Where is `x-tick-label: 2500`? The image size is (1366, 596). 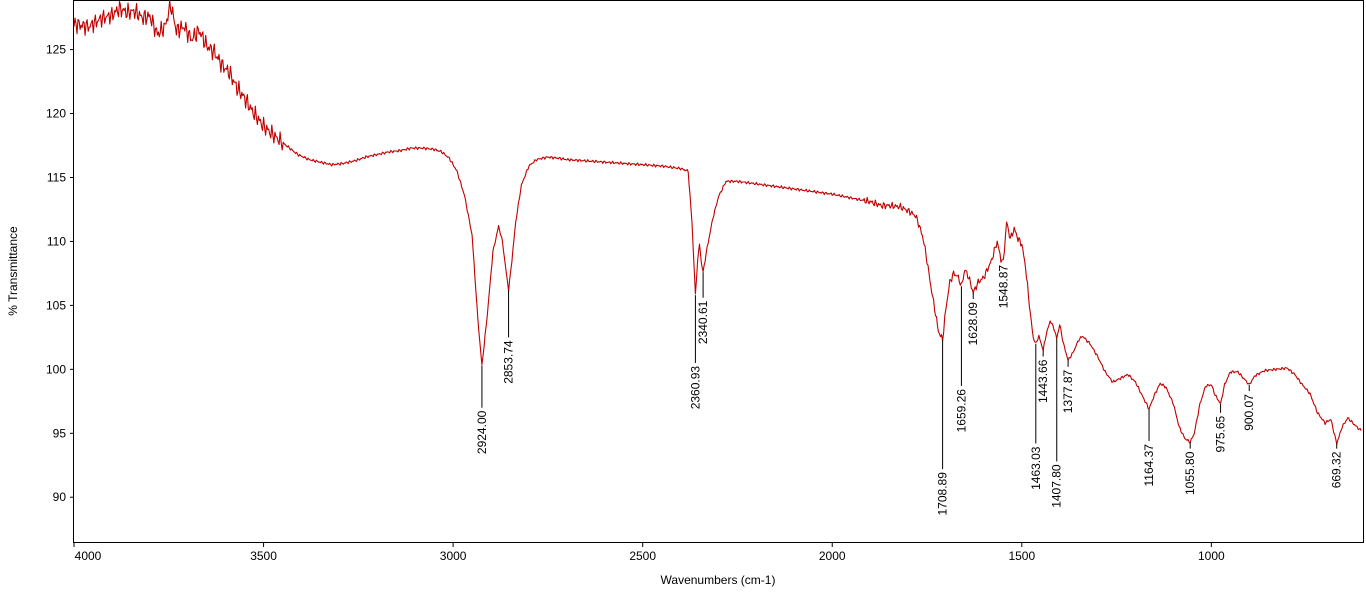
x-tick-label: 2500 is located at coordinates (642, 556).